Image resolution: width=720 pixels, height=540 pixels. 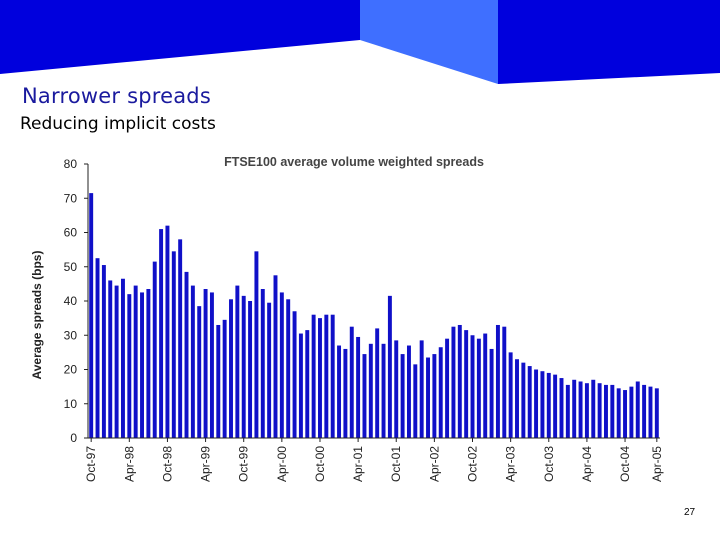 I want to click on chart-title: FTSE100 average volume weighted spreads, so click(x=354, y=162).